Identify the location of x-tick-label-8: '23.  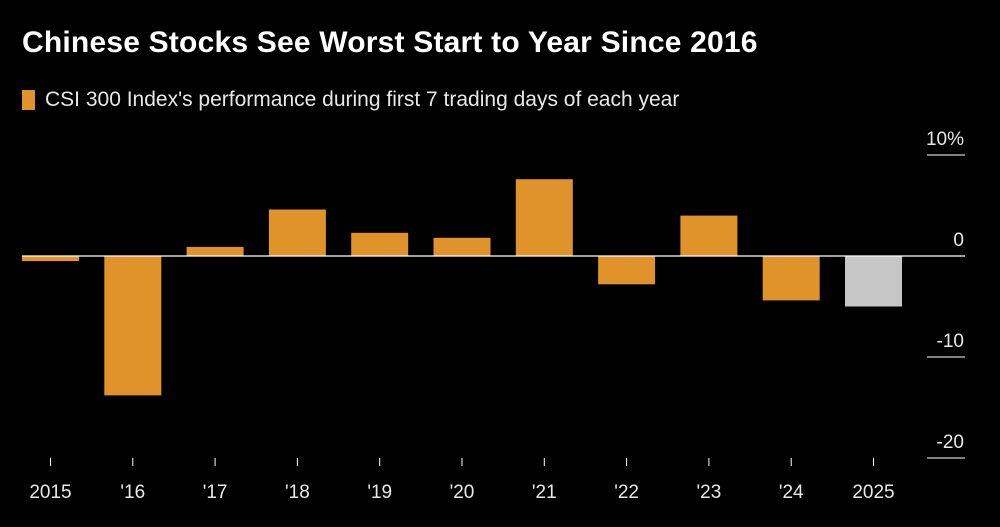
(709, 492).